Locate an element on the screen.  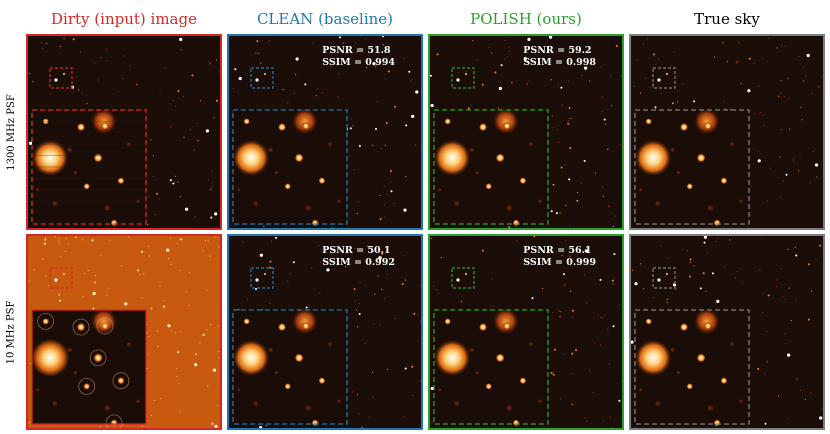
row-label-1300mhz-text: 1300 MHz PSF is located at coordinates (11, 132).